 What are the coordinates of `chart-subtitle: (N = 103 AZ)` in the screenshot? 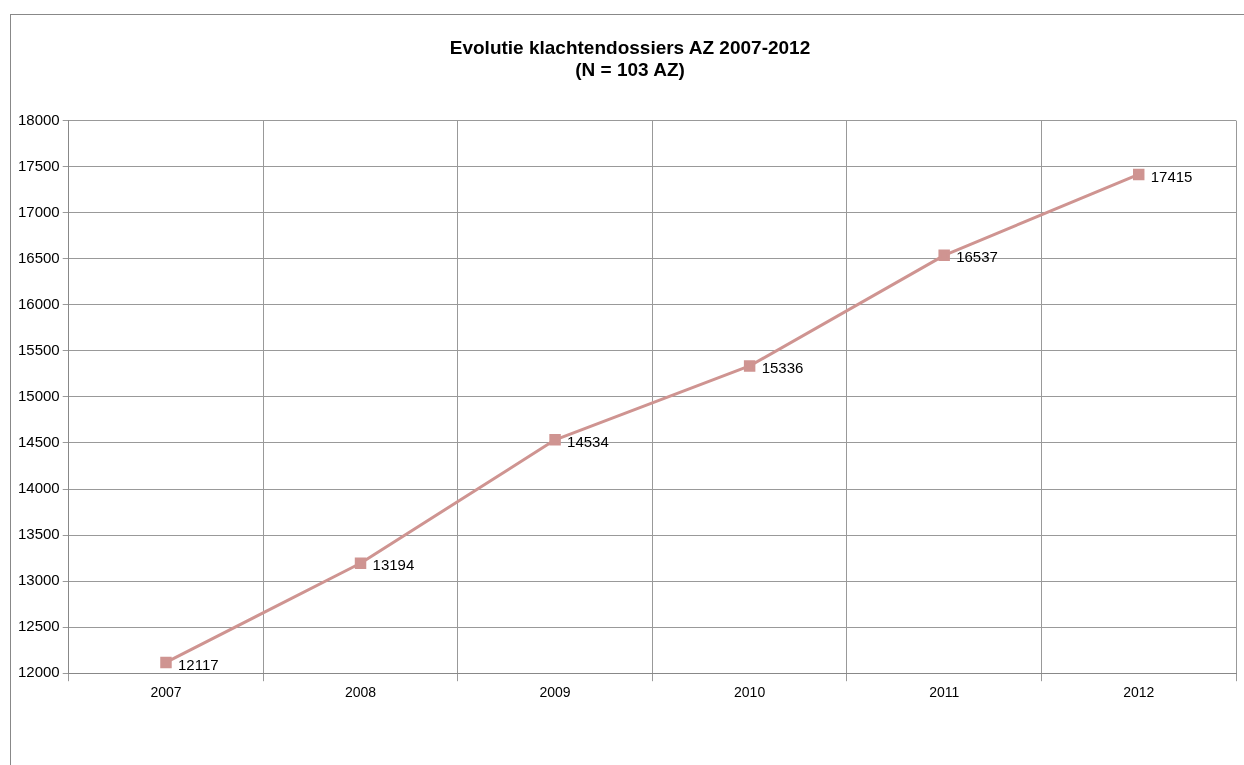 It's located at (630, 70).